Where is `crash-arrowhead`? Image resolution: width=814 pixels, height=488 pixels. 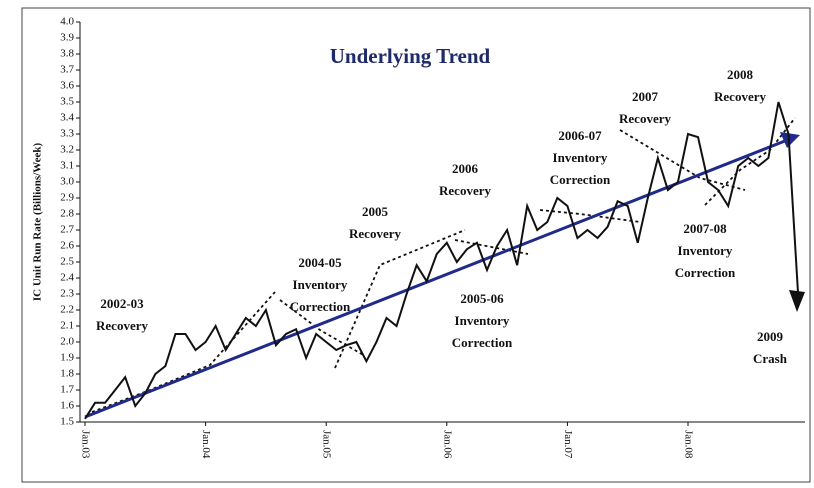
crash-arrowhead is located at coordinates (797, 301).